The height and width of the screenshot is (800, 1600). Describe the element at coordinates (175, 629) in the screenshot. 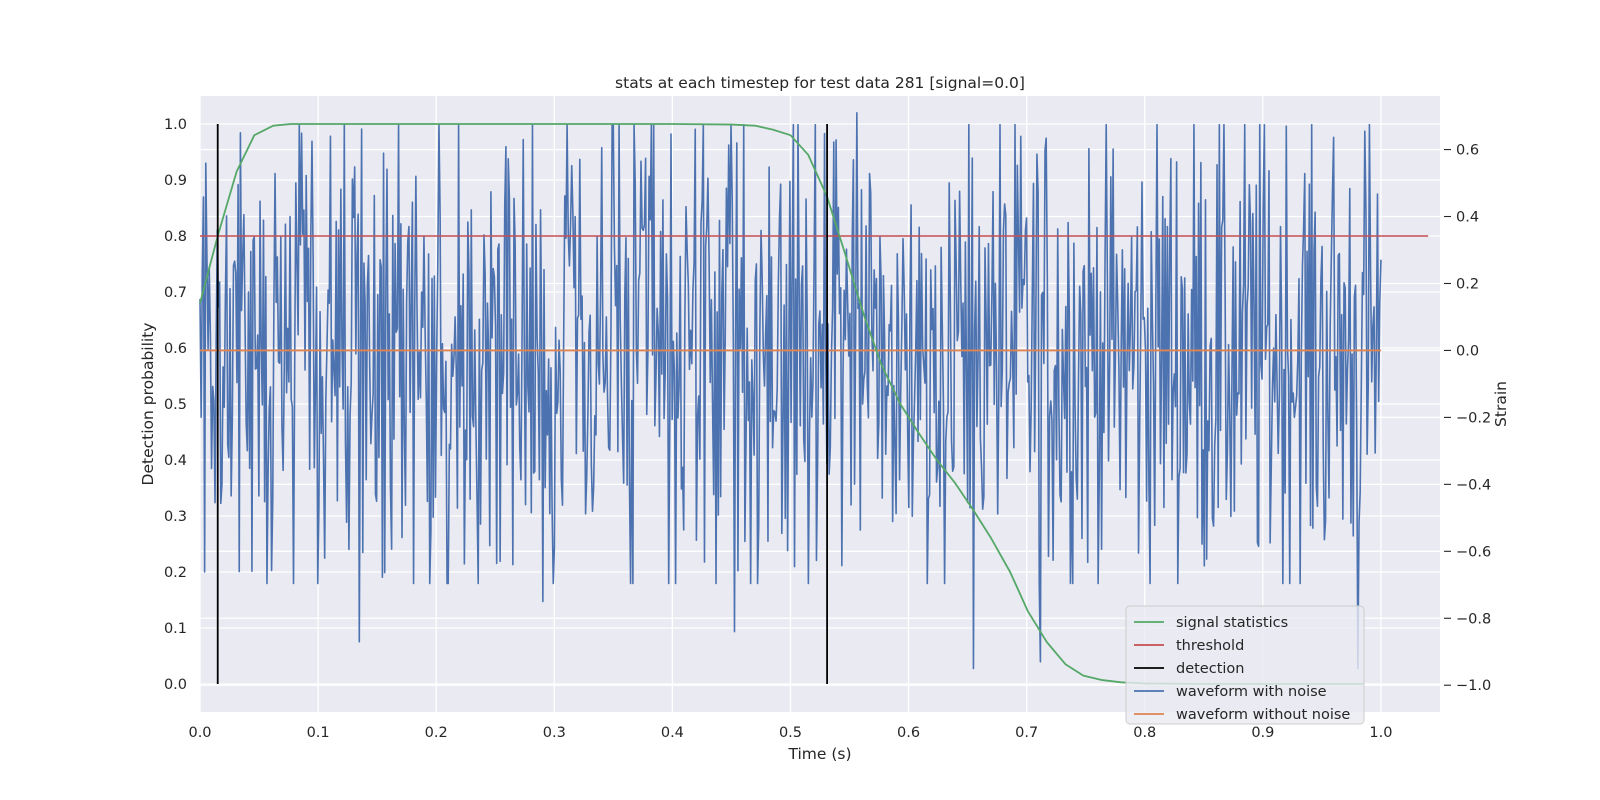

I see `y-tick-label-1: 0.1` at that location.